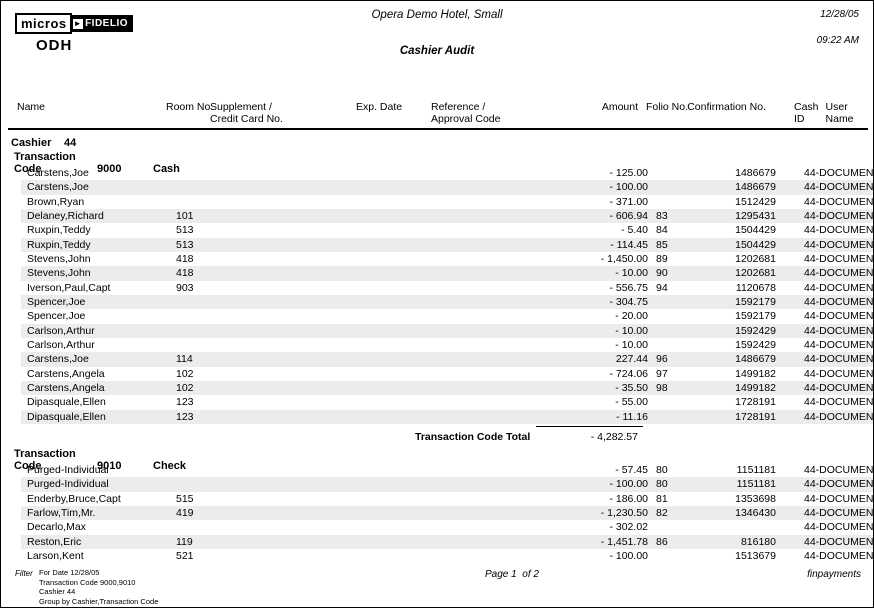 The height and width of the screenshot is (608, 874). I want to click on table-row: Spencer,Joe - 20.00 1592179 44-DOCUMENT, so click(447, 316).